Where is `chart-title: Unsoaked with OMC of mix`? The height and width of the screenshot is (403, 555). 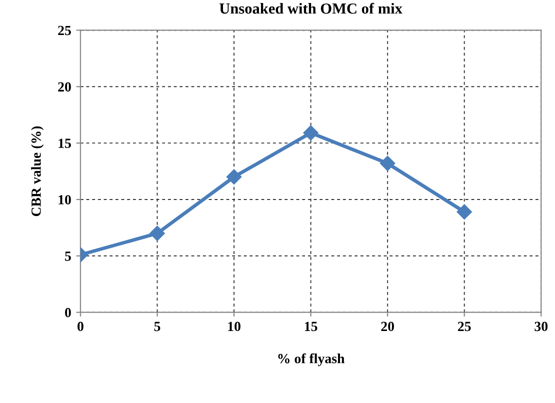 chart-title: Unsoaked with OMC of mix is located at coordinates (311, 8).